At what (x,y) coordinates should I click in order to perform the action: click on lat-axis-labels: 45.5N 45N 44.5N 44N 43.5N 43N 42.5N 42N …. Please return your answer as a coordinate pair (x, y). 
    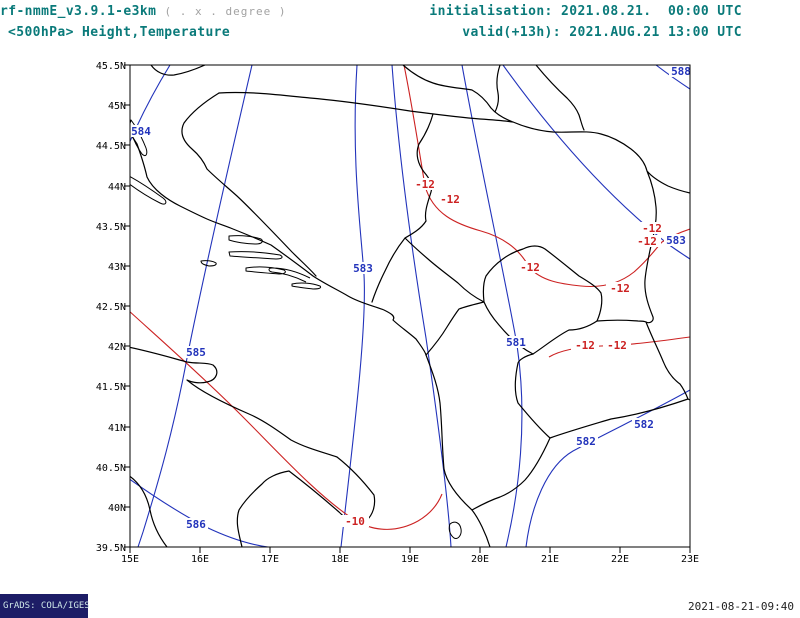
    Looking at the image, I should click on (111, 307).